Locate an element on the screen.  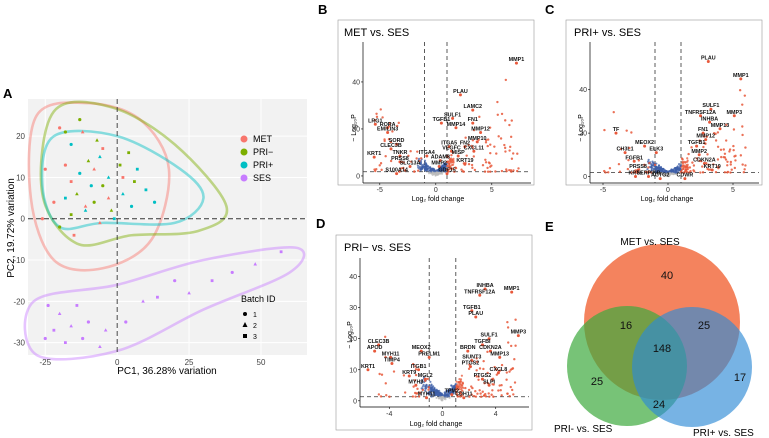
gene-label: TNKR is located at coordinates (399, 153).